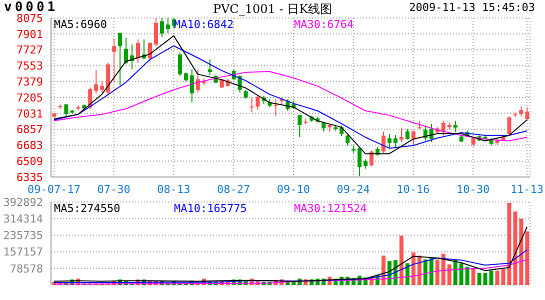 The width and height of the screenshot is (545, 300). Describe the element at coordinates (29, 97) in the screenshot. I see `y-tick-label: 7205` at that location.